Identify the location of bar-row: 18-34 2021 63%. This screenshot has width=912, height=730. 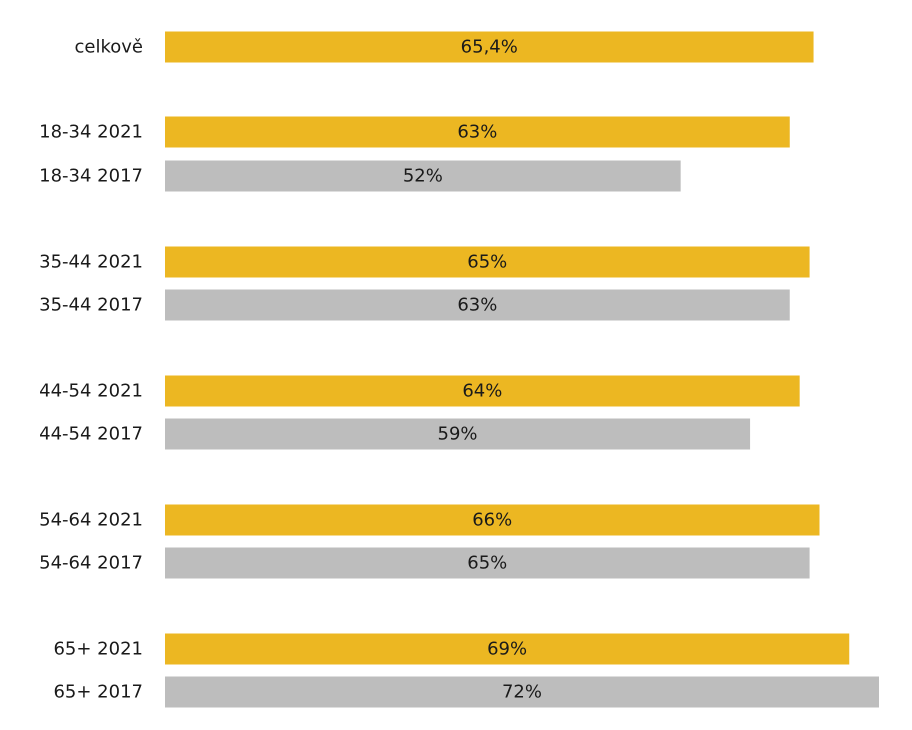
(414, 132).